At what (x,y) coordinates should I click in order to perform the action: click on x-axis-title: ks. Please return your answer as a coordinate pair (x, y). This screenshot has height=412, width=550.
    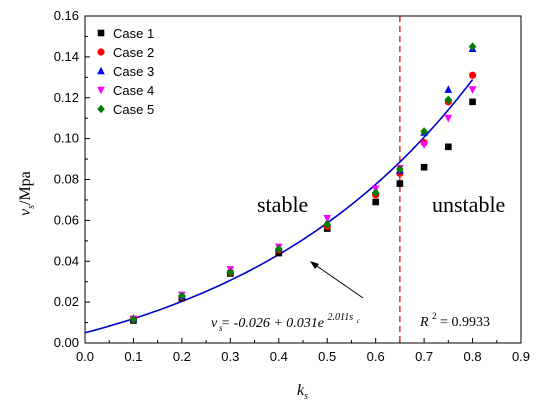
    Looking at the image, I should click on (302, 392).